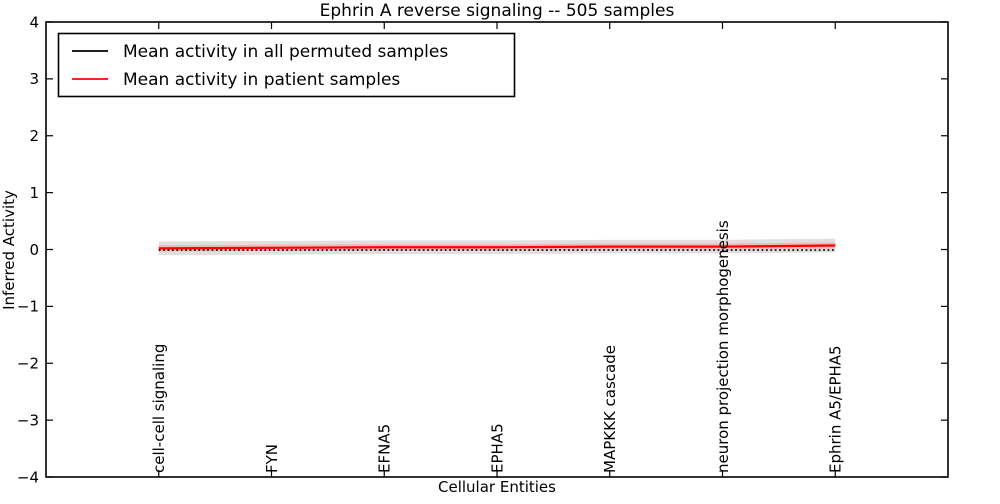 Image resolution: width=1000 pixels, height=504 pixels. What do you see at coordinates (34, 193) in the screenshot?
I see `y-tick-label: 1` at bounding box center [34, 193].